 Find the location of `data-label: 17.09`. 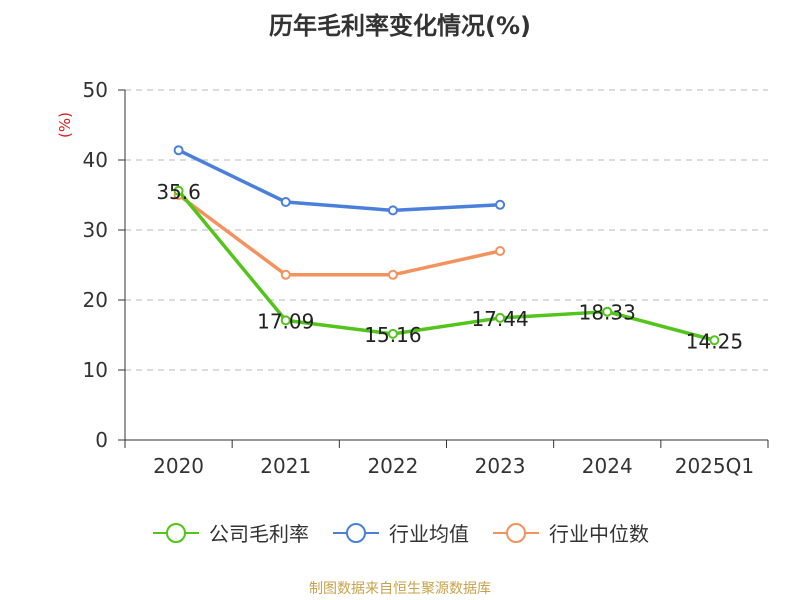

data-label: 17.09 is located at coordinates (285, 321).